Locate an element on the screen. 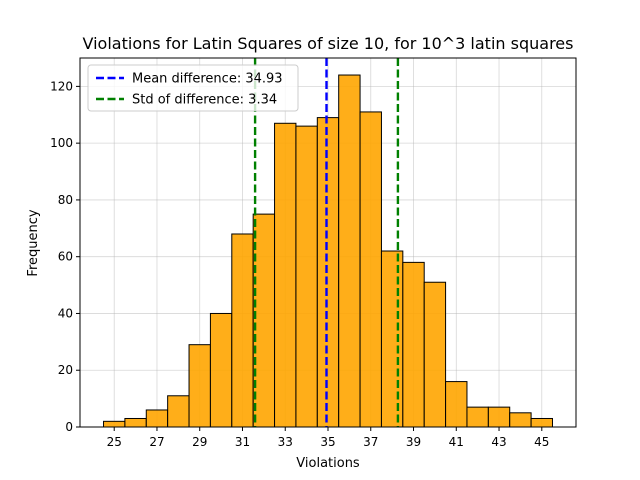 The height and width of the screenshot is (480, 640). x-tick-label: 25 is located at coordinates (114, 442).